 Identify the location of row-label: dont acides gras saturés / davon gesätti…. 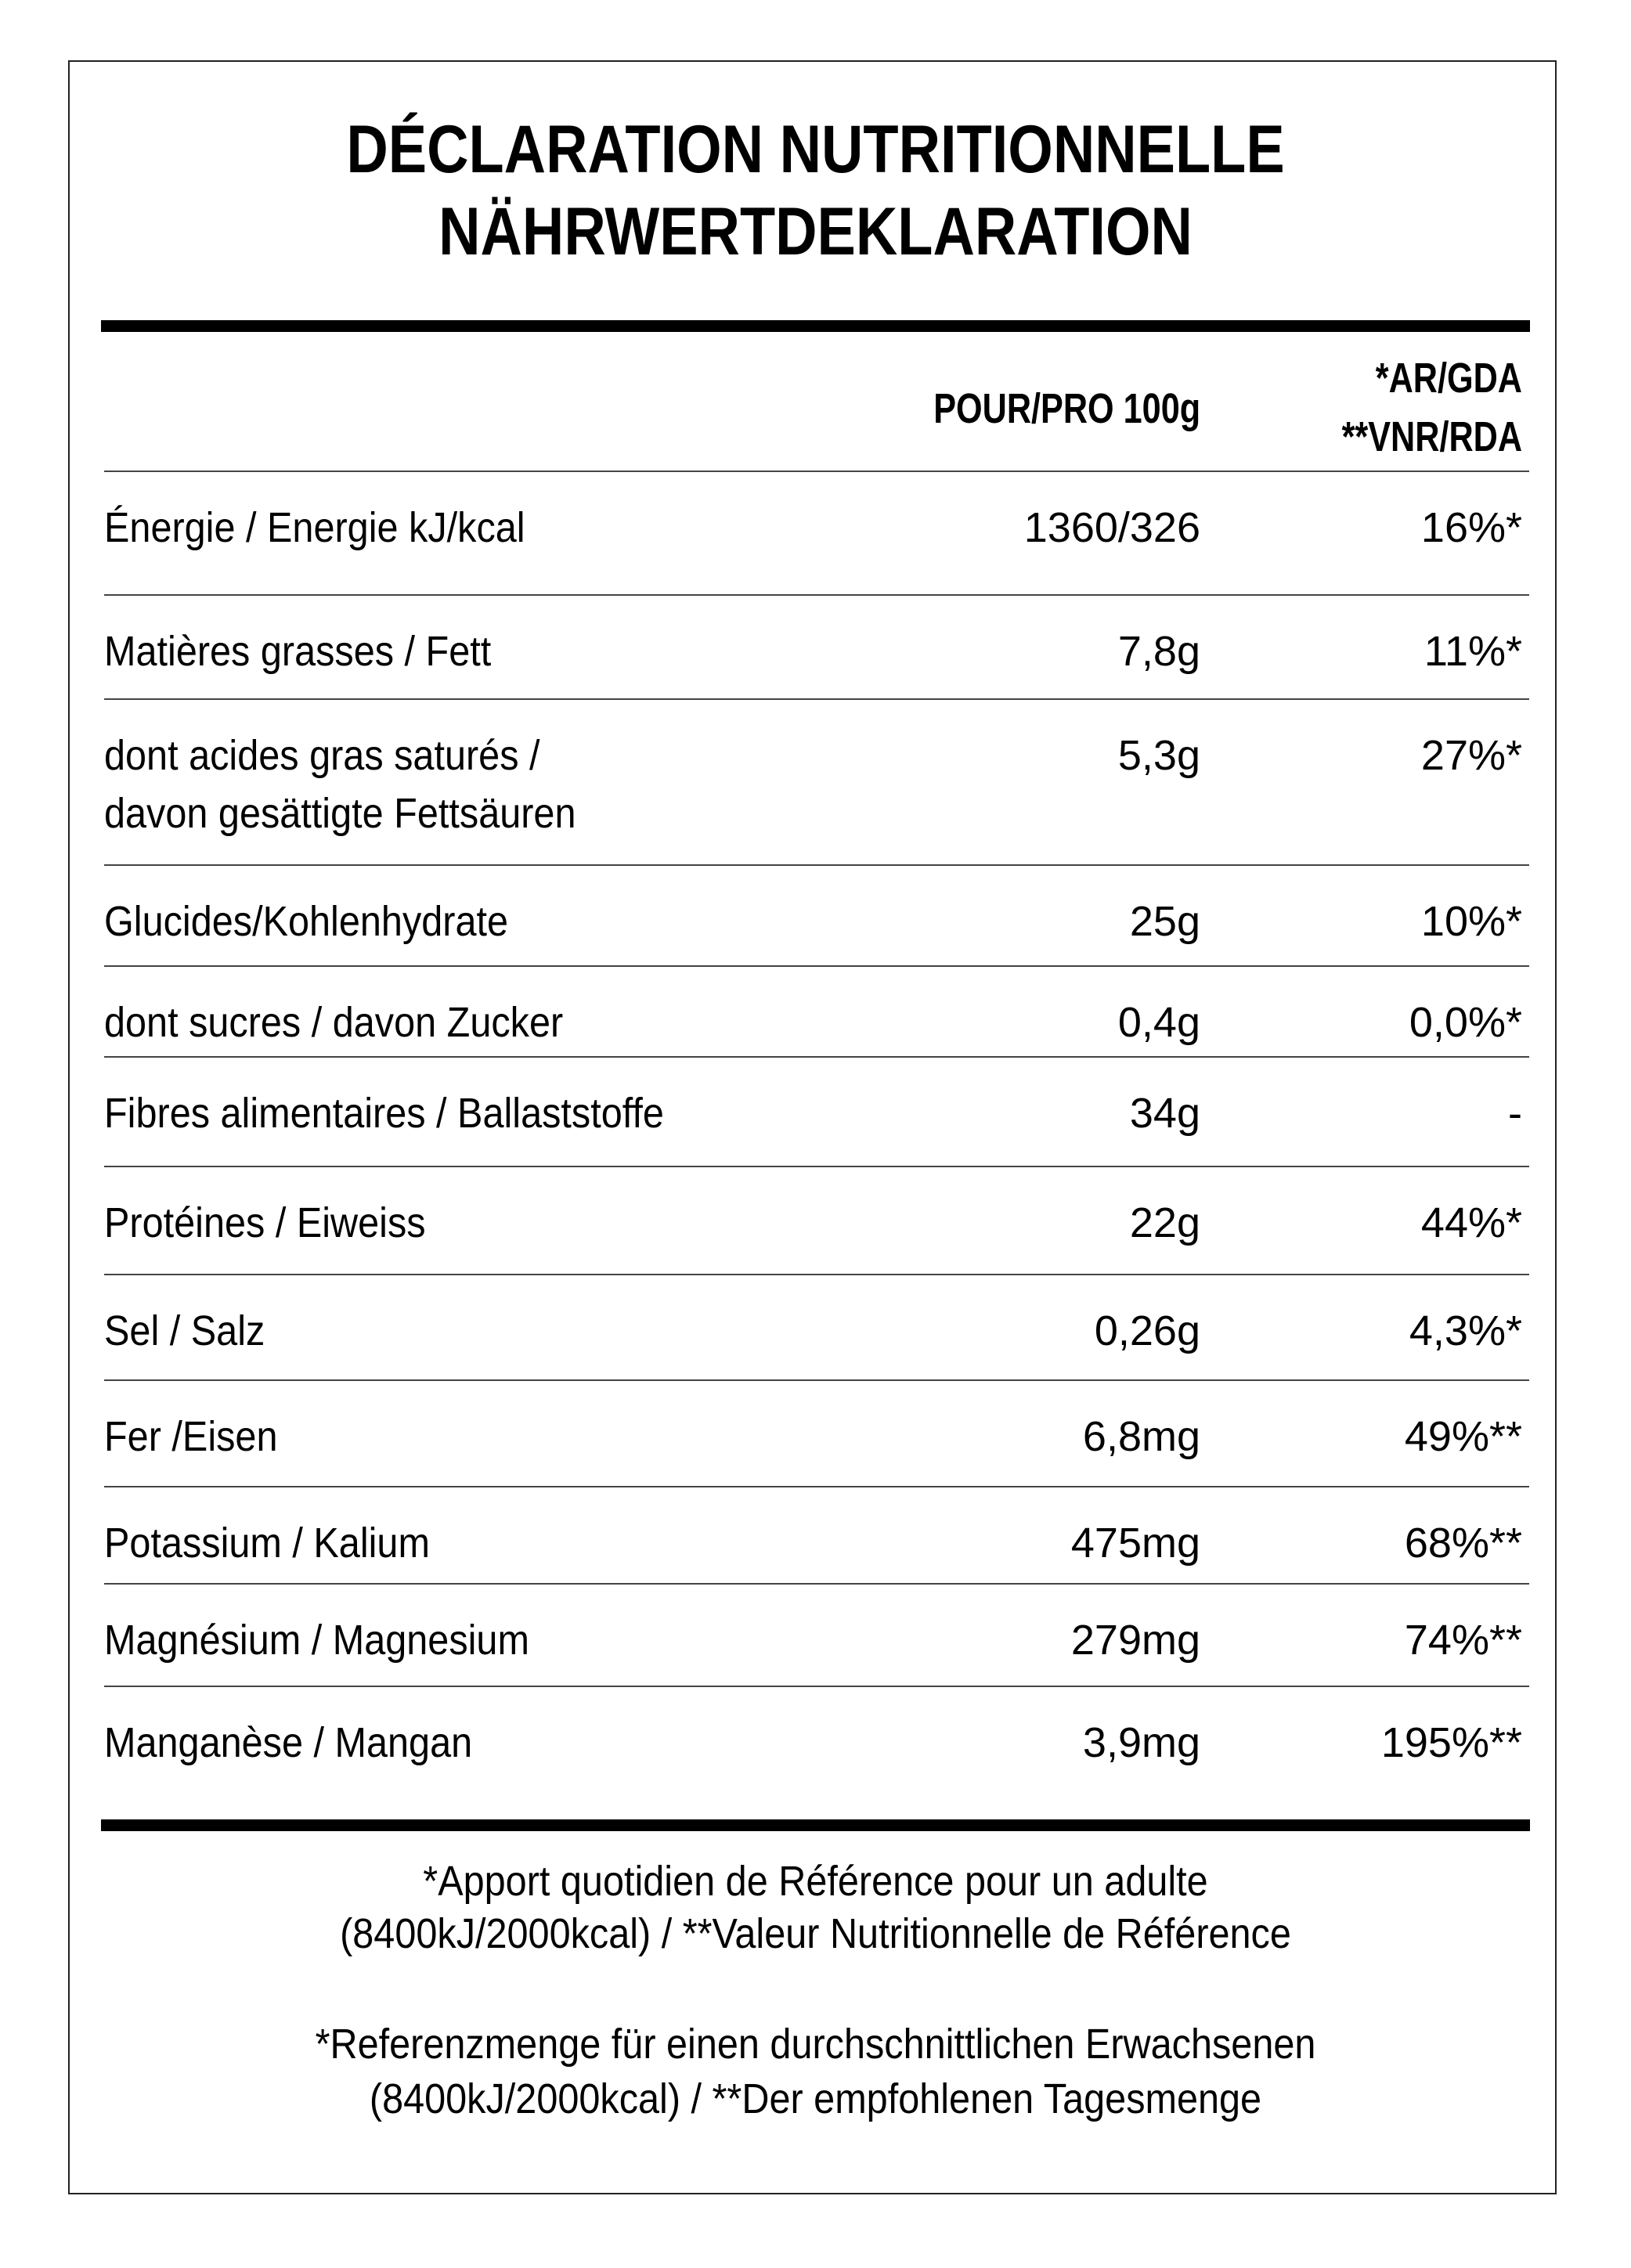
(340, 784).